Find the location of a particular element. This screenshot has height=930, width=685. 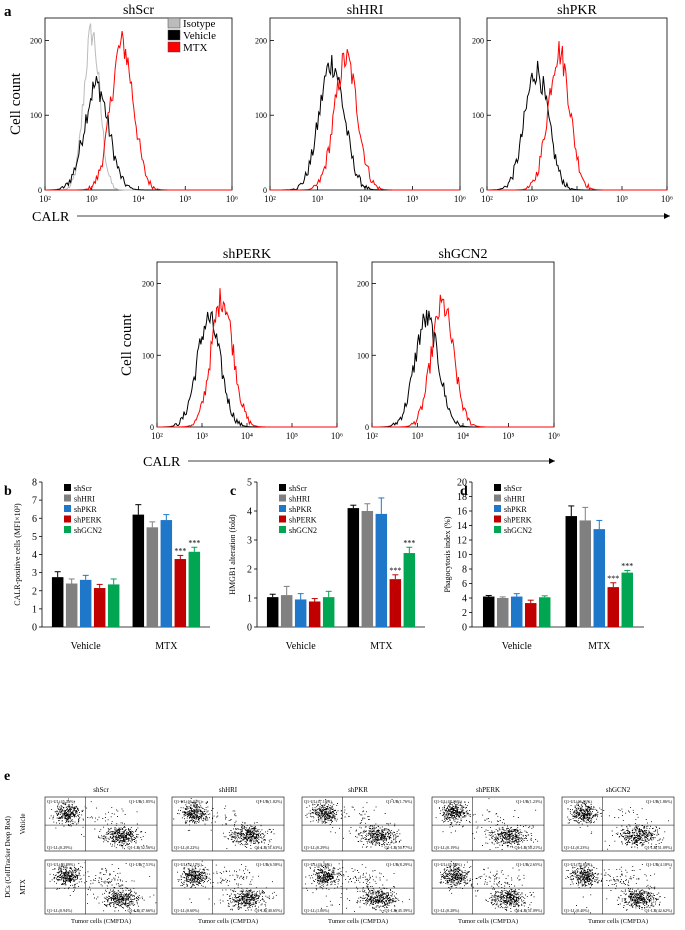

bar-legend-swatch-shperk is located at coordinates (282, 519).